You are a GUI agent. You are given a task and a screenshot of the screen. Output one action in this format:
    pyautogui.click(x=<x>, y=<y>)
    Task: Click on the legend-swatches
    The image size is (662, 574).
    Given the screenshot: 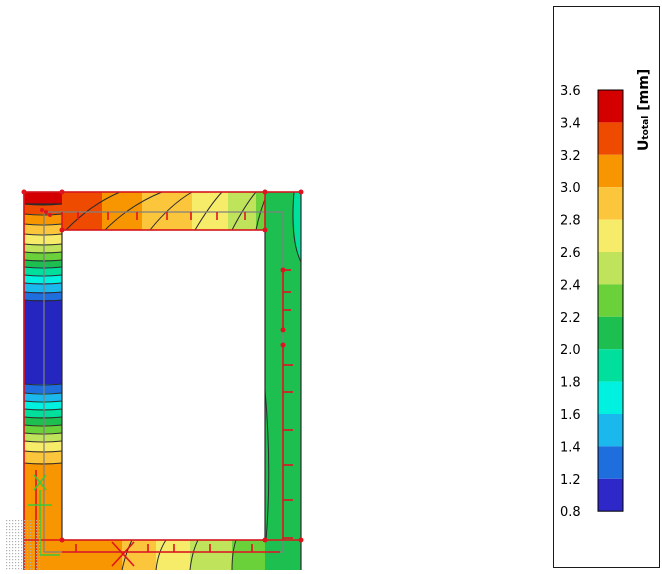 What is the action you would take?
    pyautogui.click(x=610, y=300)
    